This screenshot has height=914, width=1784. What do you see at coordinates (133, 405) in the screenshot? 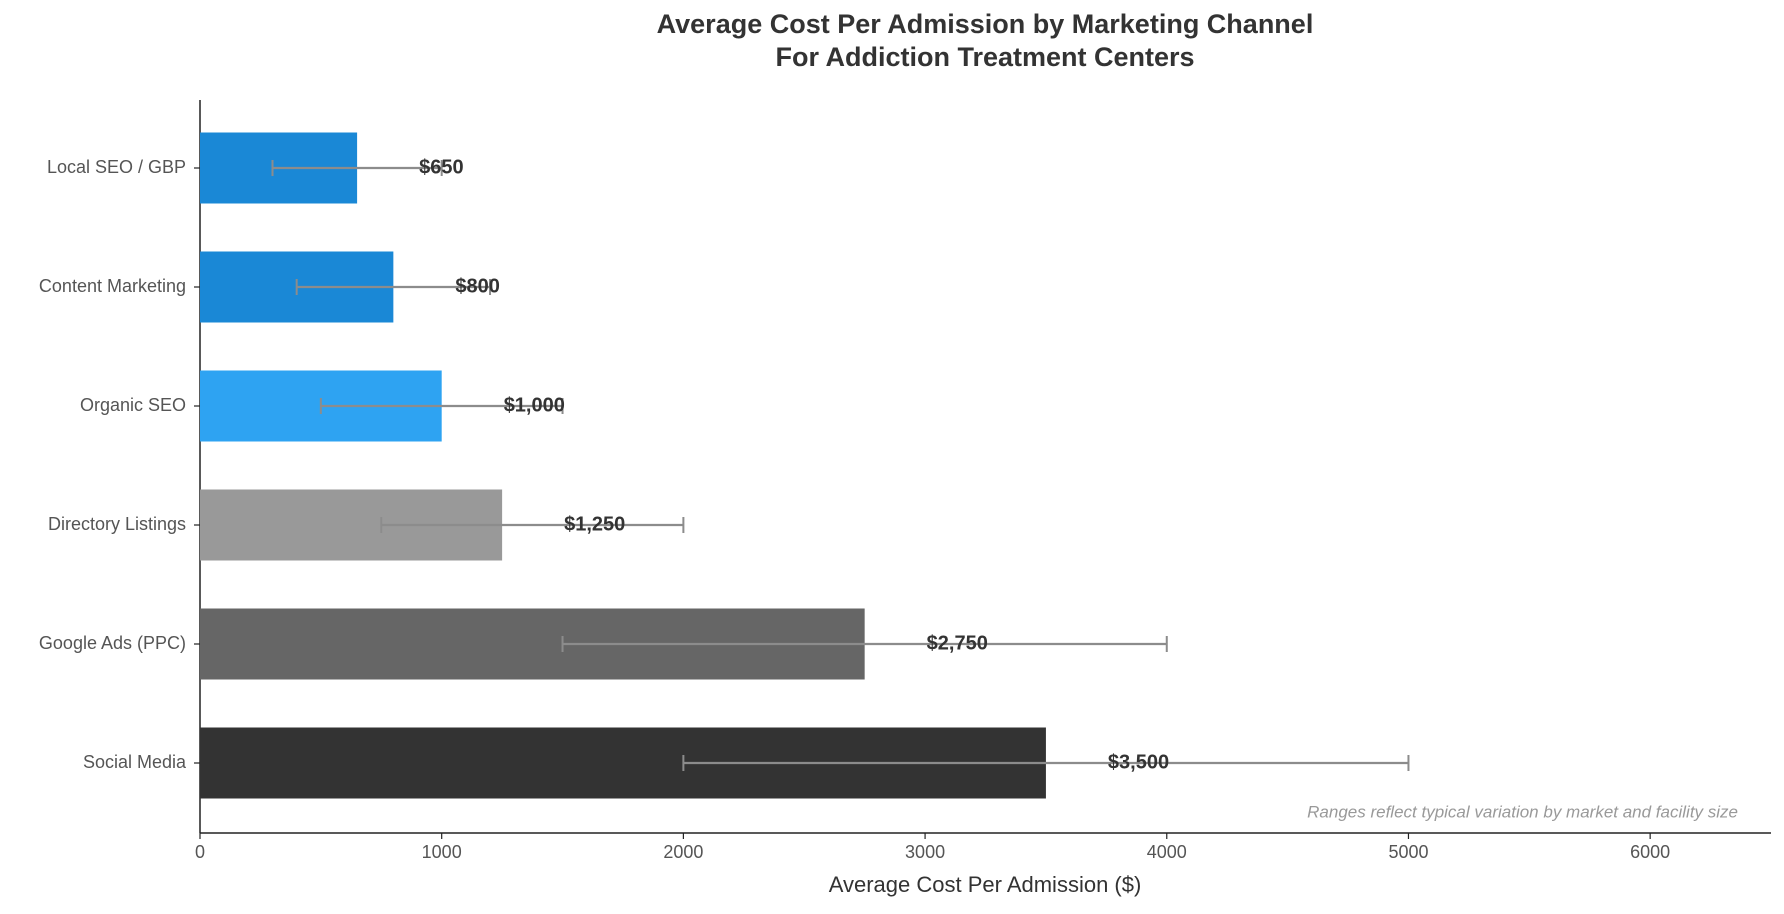
I see `y-tick-label: Organic SEO` at bounding box center [133, 405].